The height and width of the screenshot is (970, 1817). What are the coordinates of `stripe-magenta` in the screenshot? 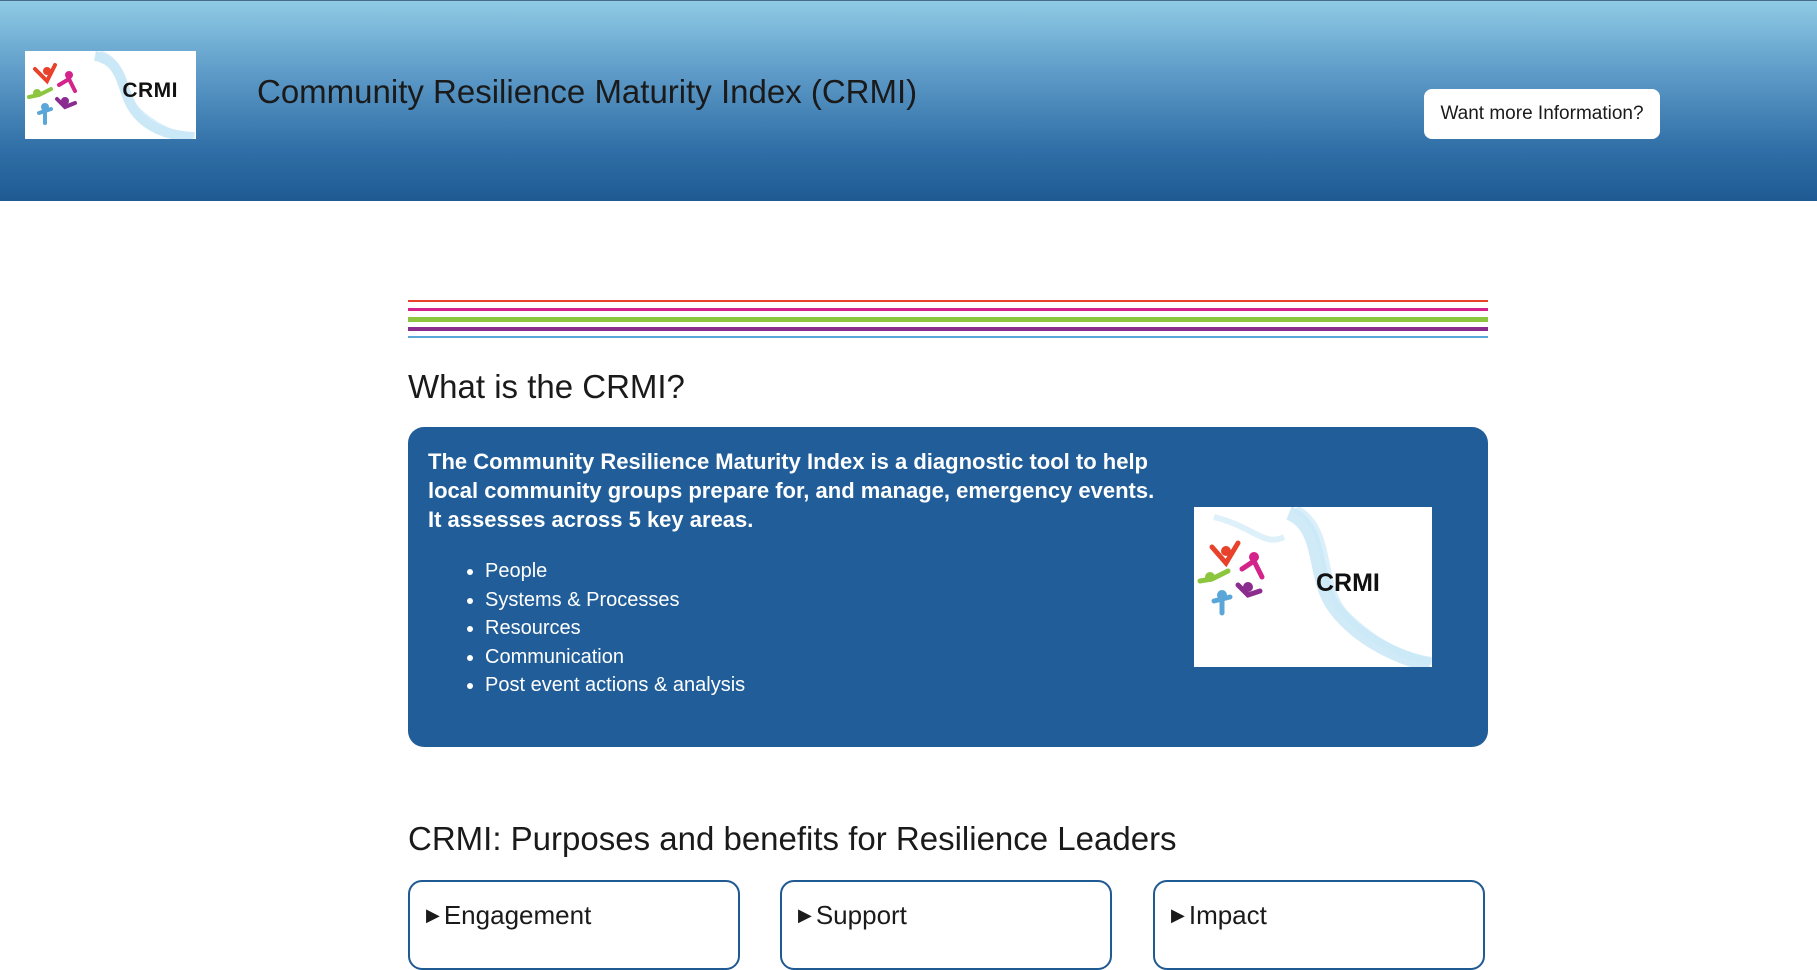 It's located at (948, 309).